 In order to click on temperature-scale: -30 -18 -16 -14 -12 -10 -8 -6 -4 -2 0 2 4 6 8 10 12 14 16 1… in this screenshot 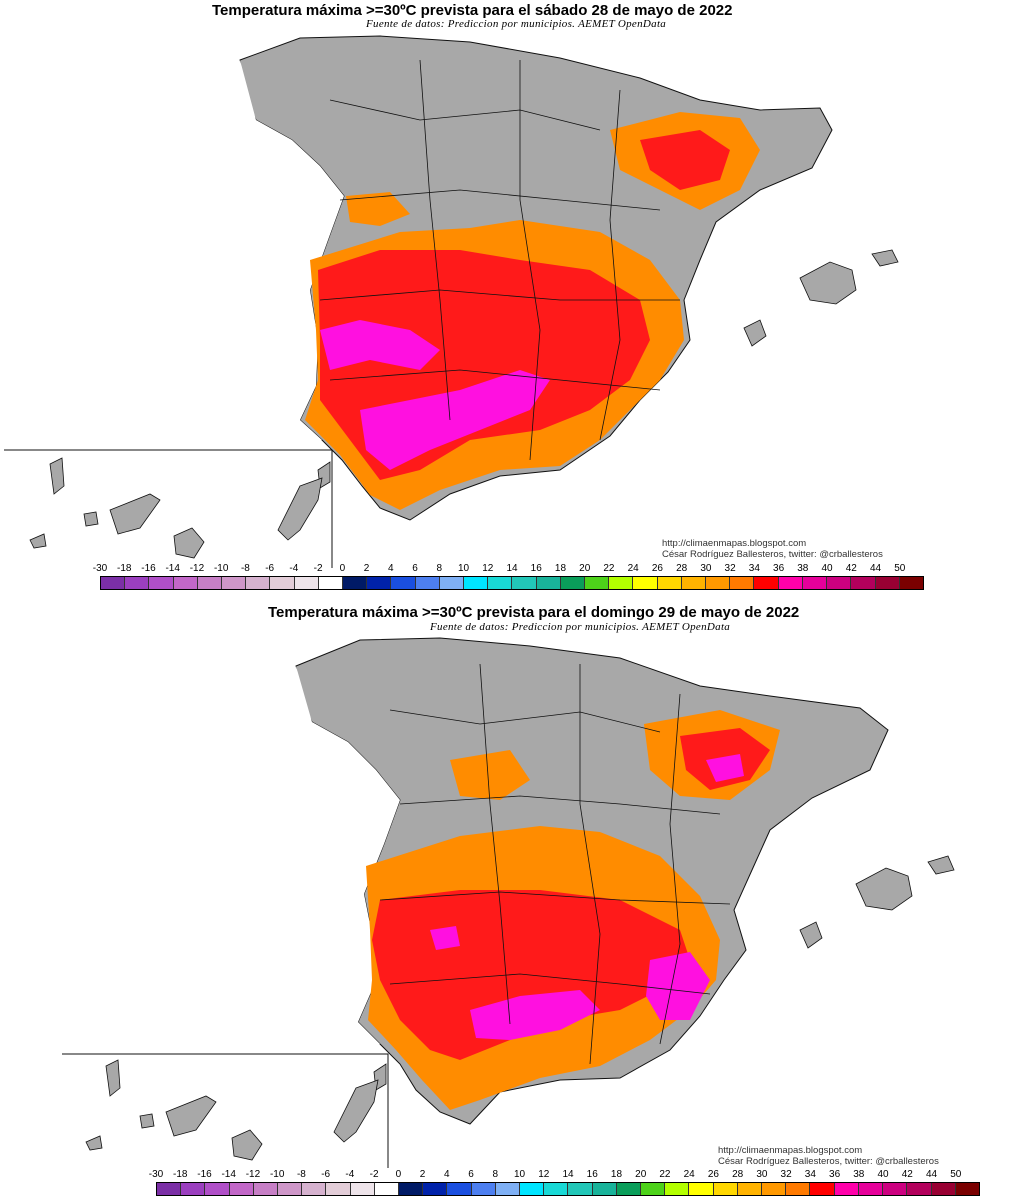, I will do `click(564, 1182)`.